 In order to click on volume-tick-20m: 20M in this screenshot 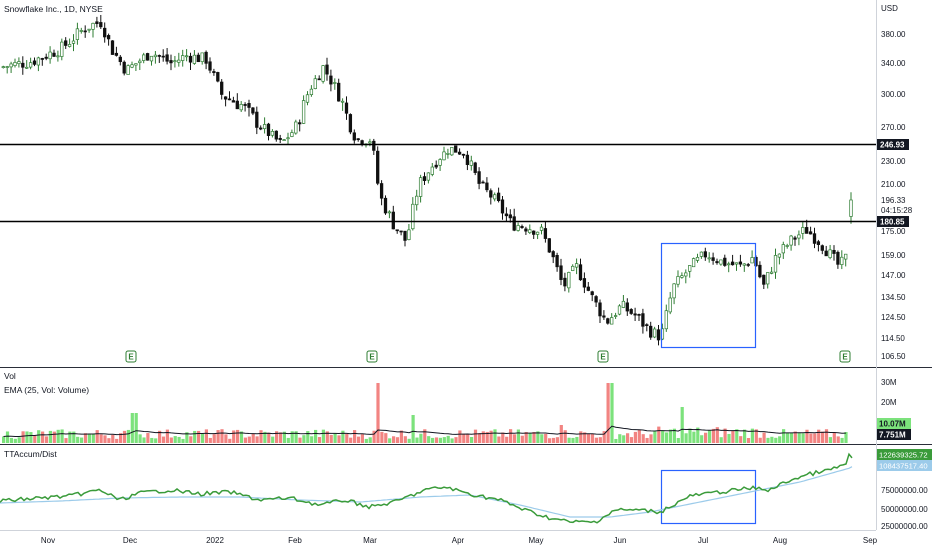, I will do `click(889, 402)`.